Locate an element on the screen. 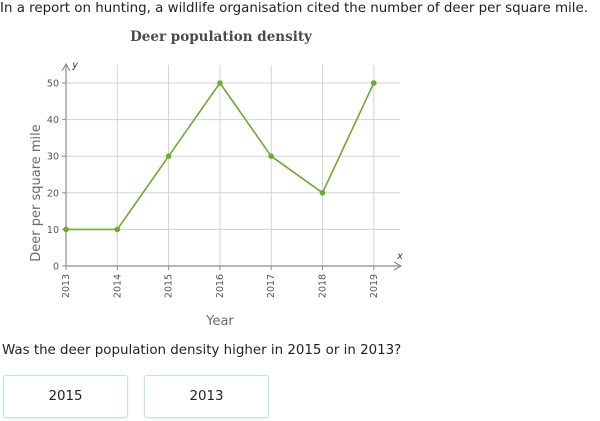 The image size is (600, 421). x-axis-title: Year is located at coordinates (219, 321).